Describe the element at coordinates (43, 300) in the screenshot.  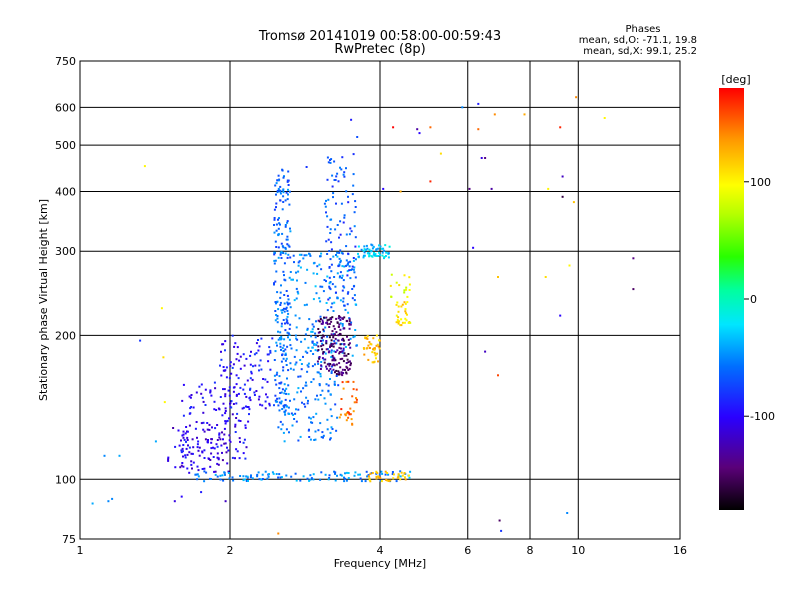
I see `y-axis-label: Stationary phase Virtual Height [km]` at that location.